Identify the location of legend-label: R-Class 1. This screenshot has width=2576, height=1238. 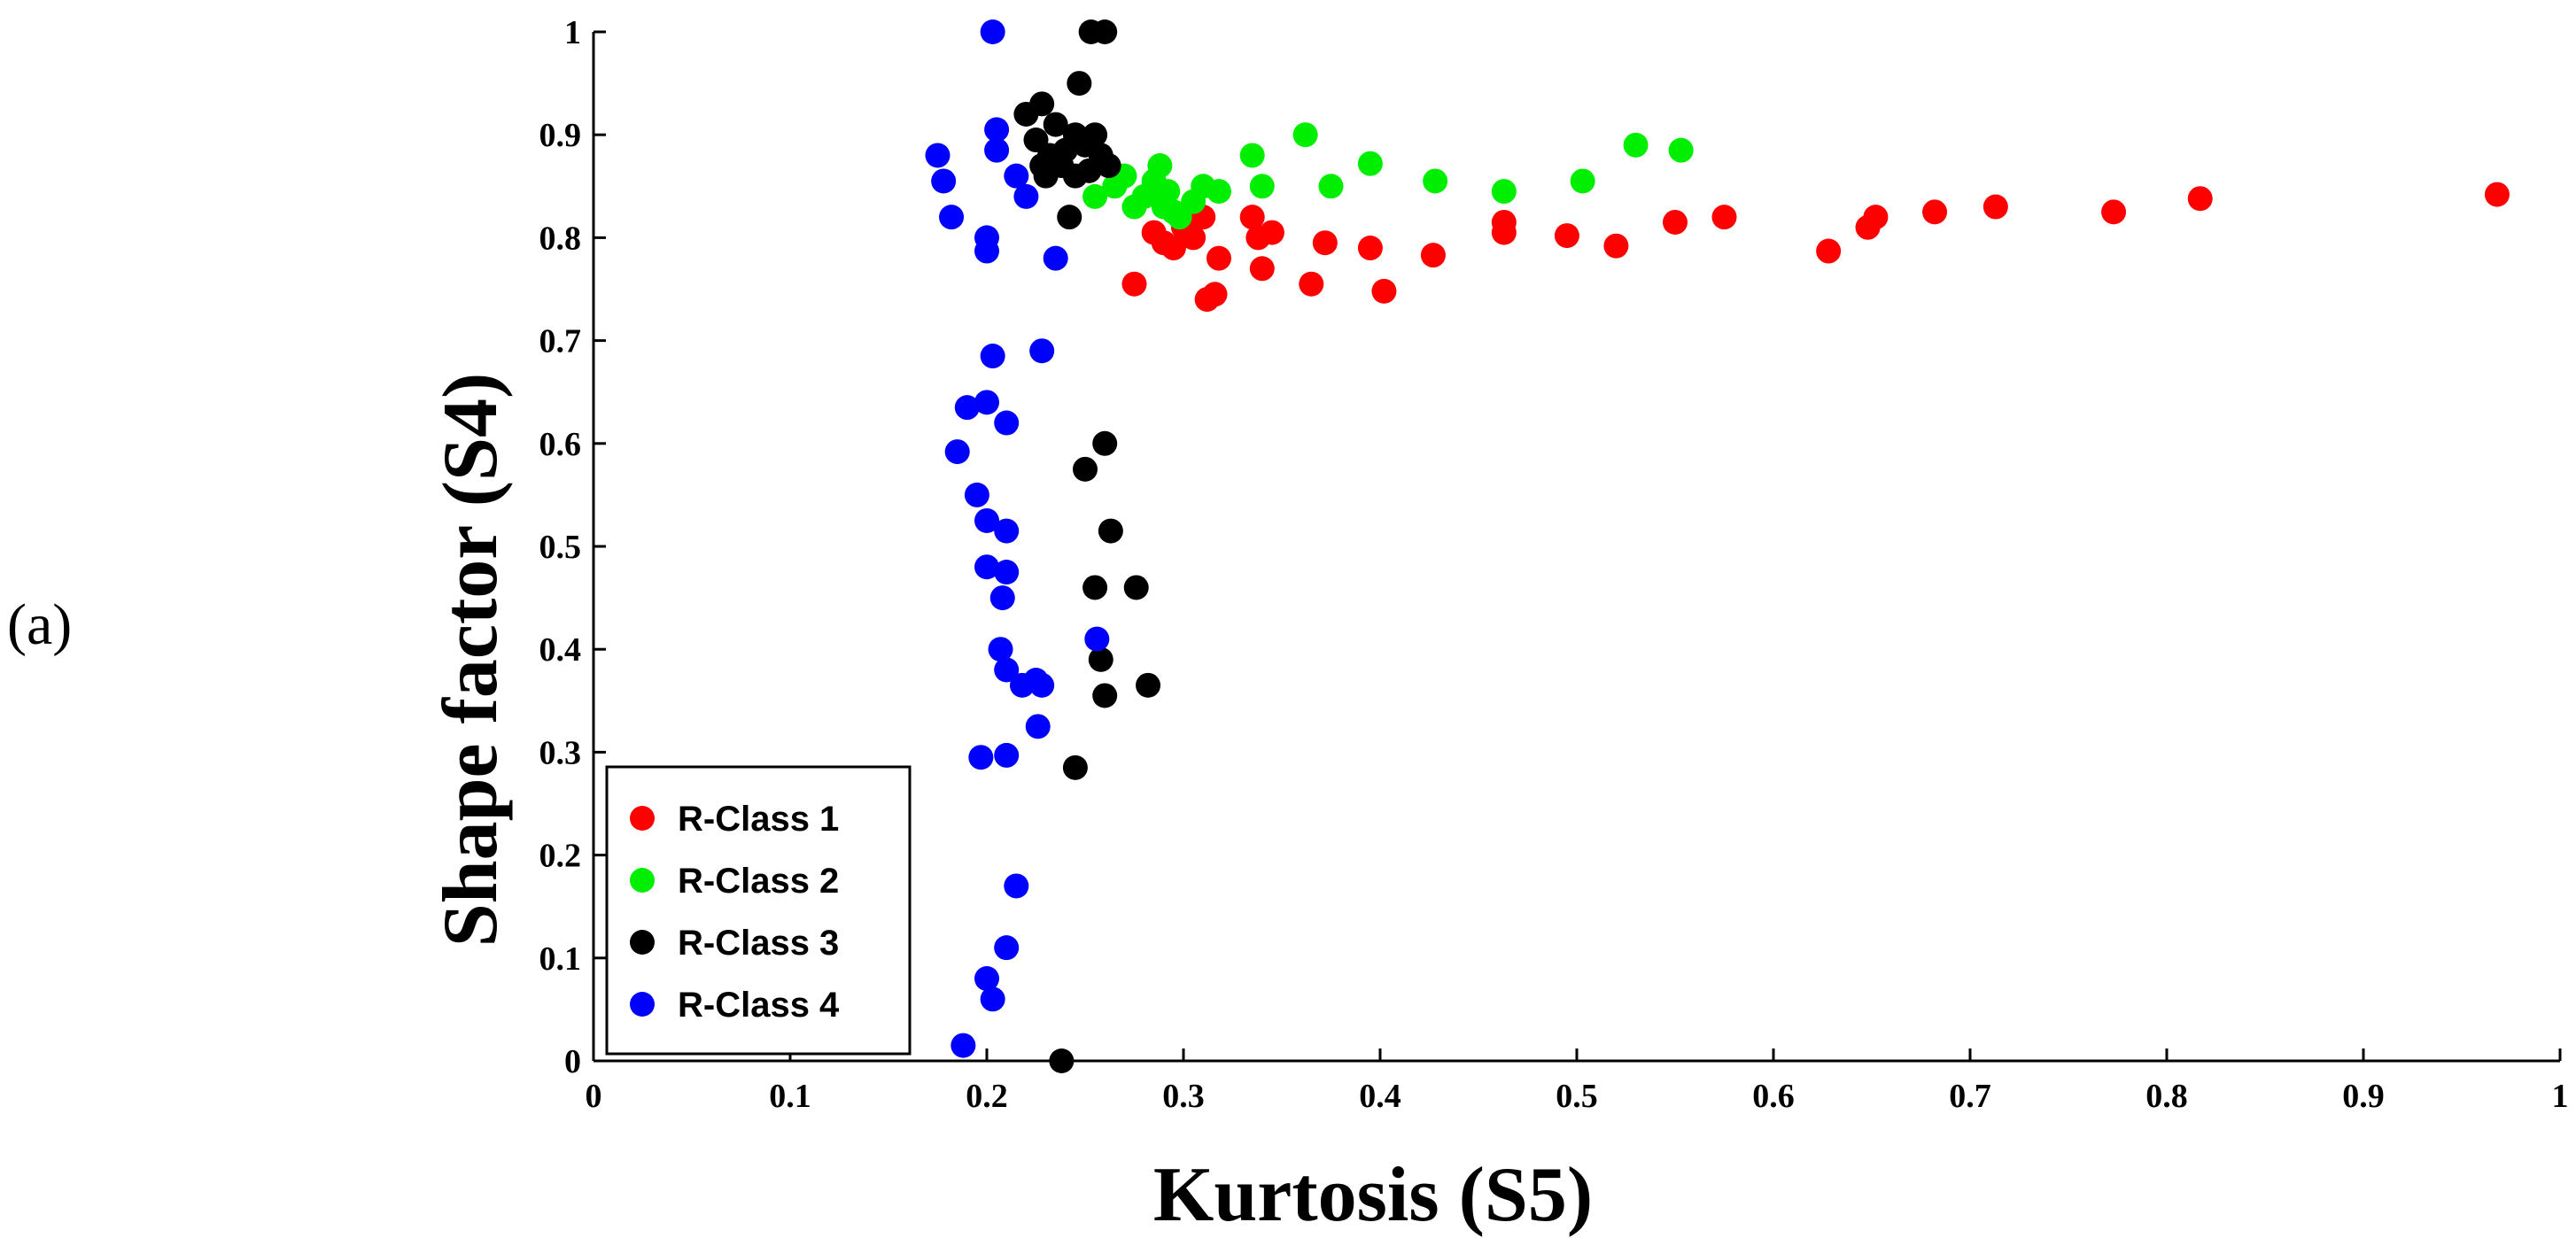
(758, 819).